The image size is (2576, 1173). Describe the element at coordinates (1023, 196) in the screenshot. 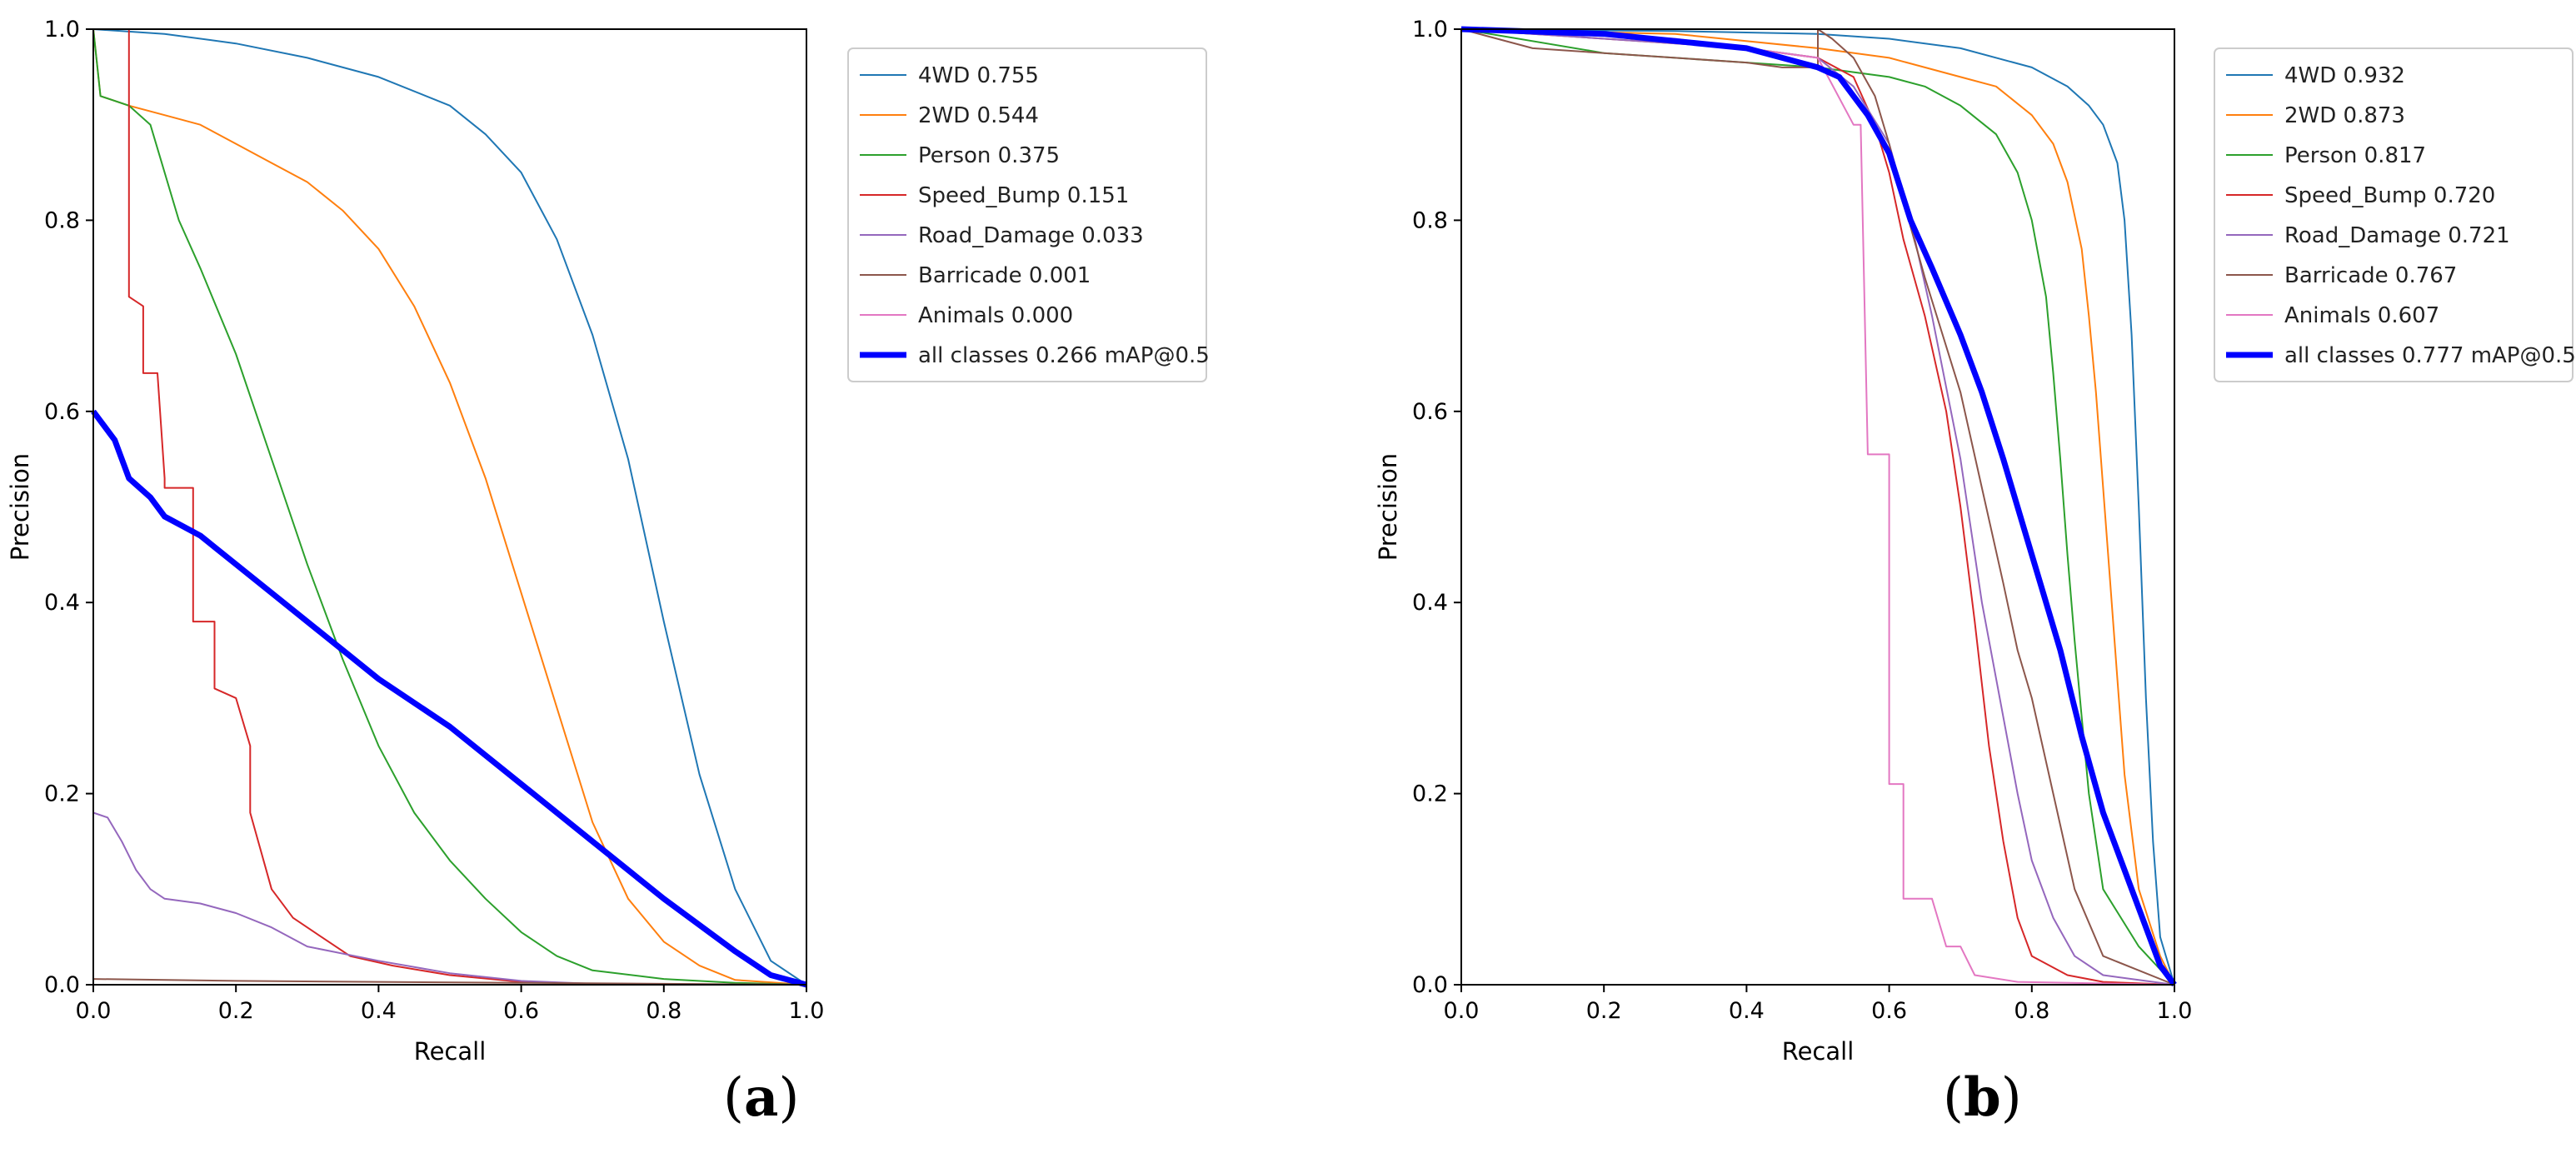

I see `legend-entry: Speed_Bump 0.151` at that location.